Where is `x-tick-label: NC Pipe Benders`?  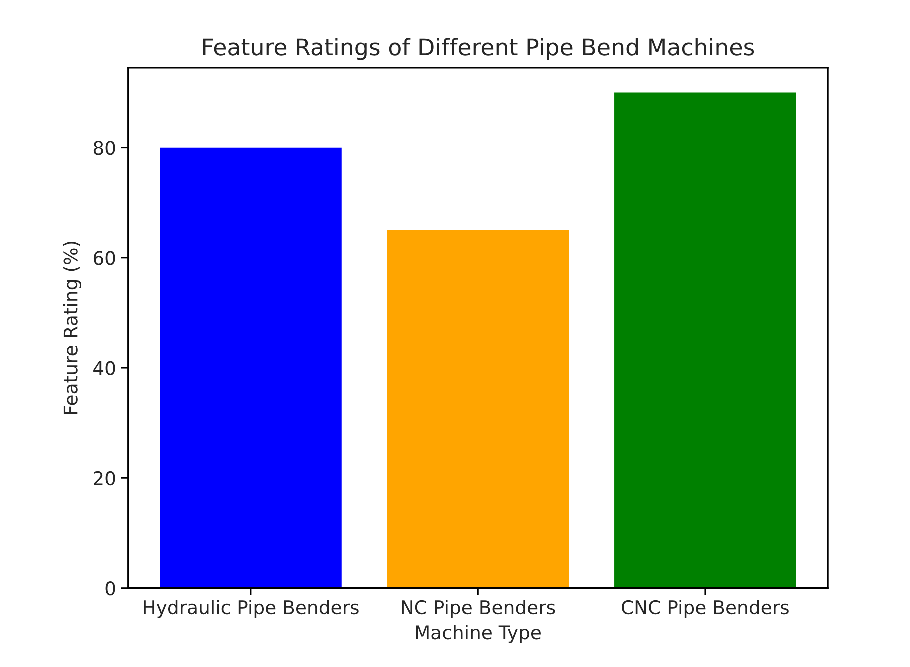
x-tick-label: NC Pipe Benders is located at coordinates (479, 609).